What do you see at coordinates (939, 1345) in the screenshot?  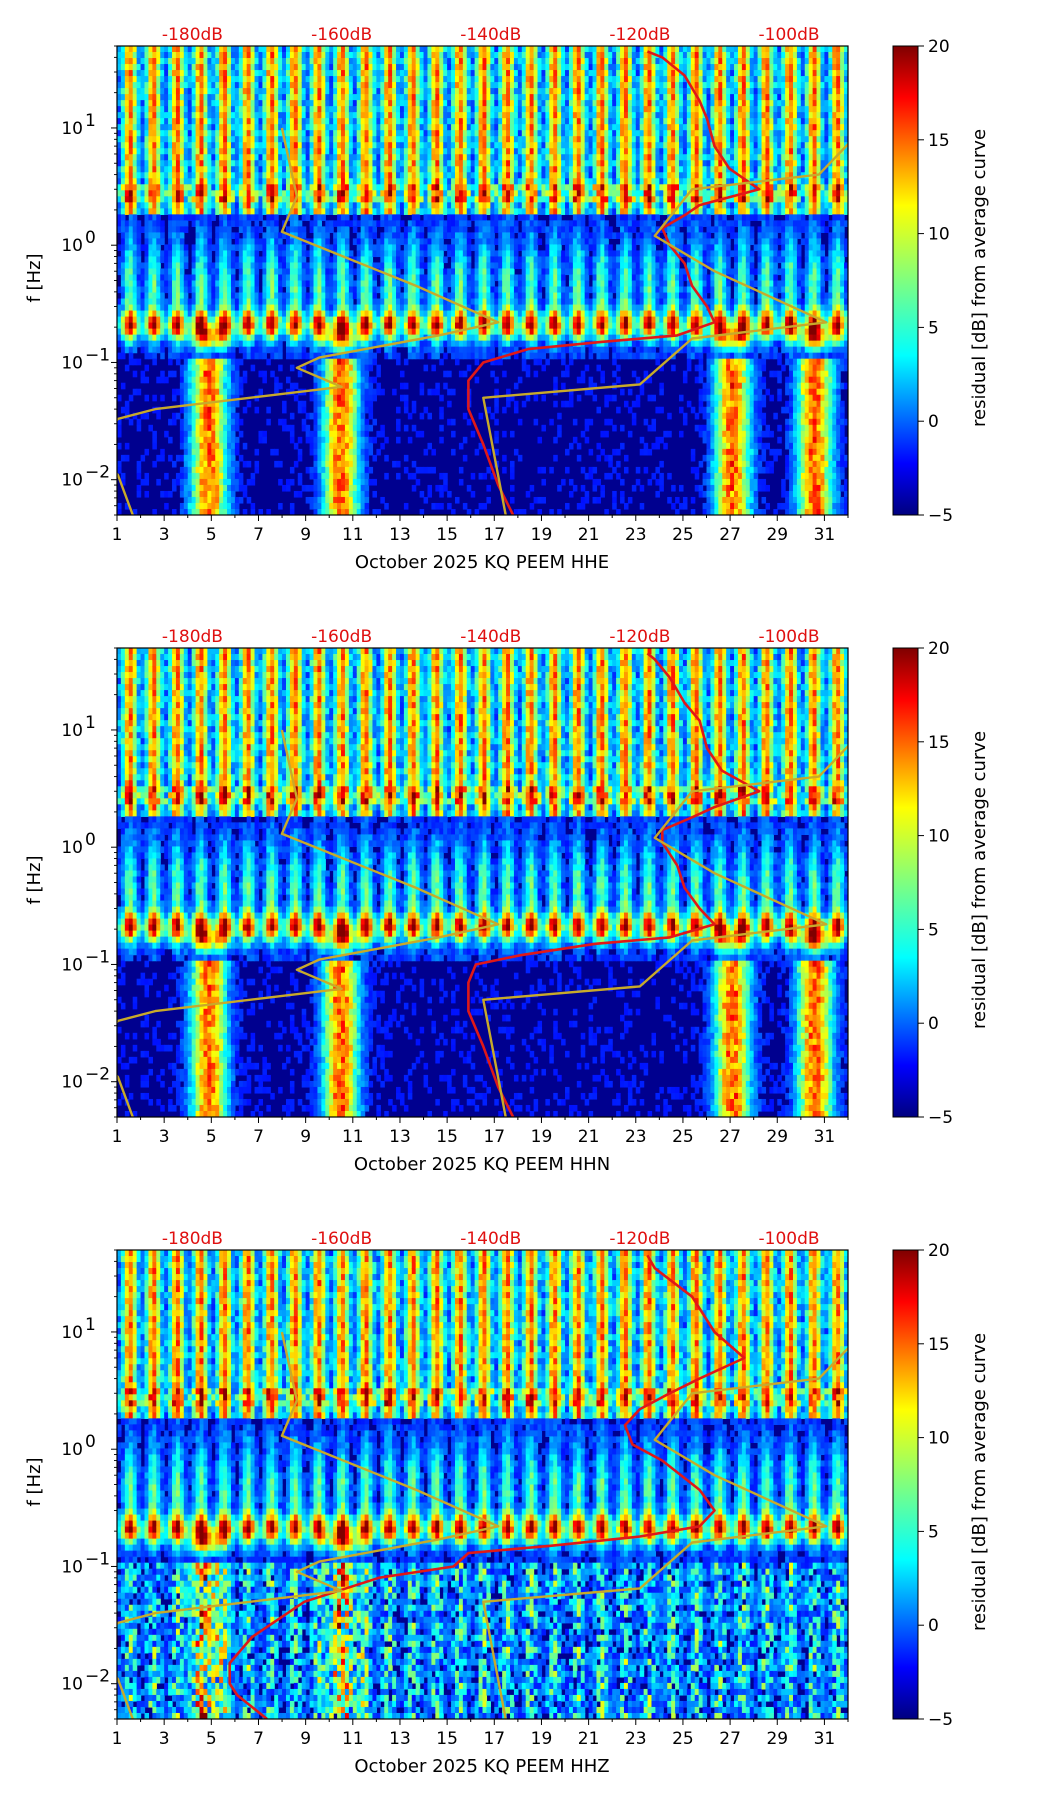 I see `colorbar-tick-label: 15` at bounding box center [939, 1345].